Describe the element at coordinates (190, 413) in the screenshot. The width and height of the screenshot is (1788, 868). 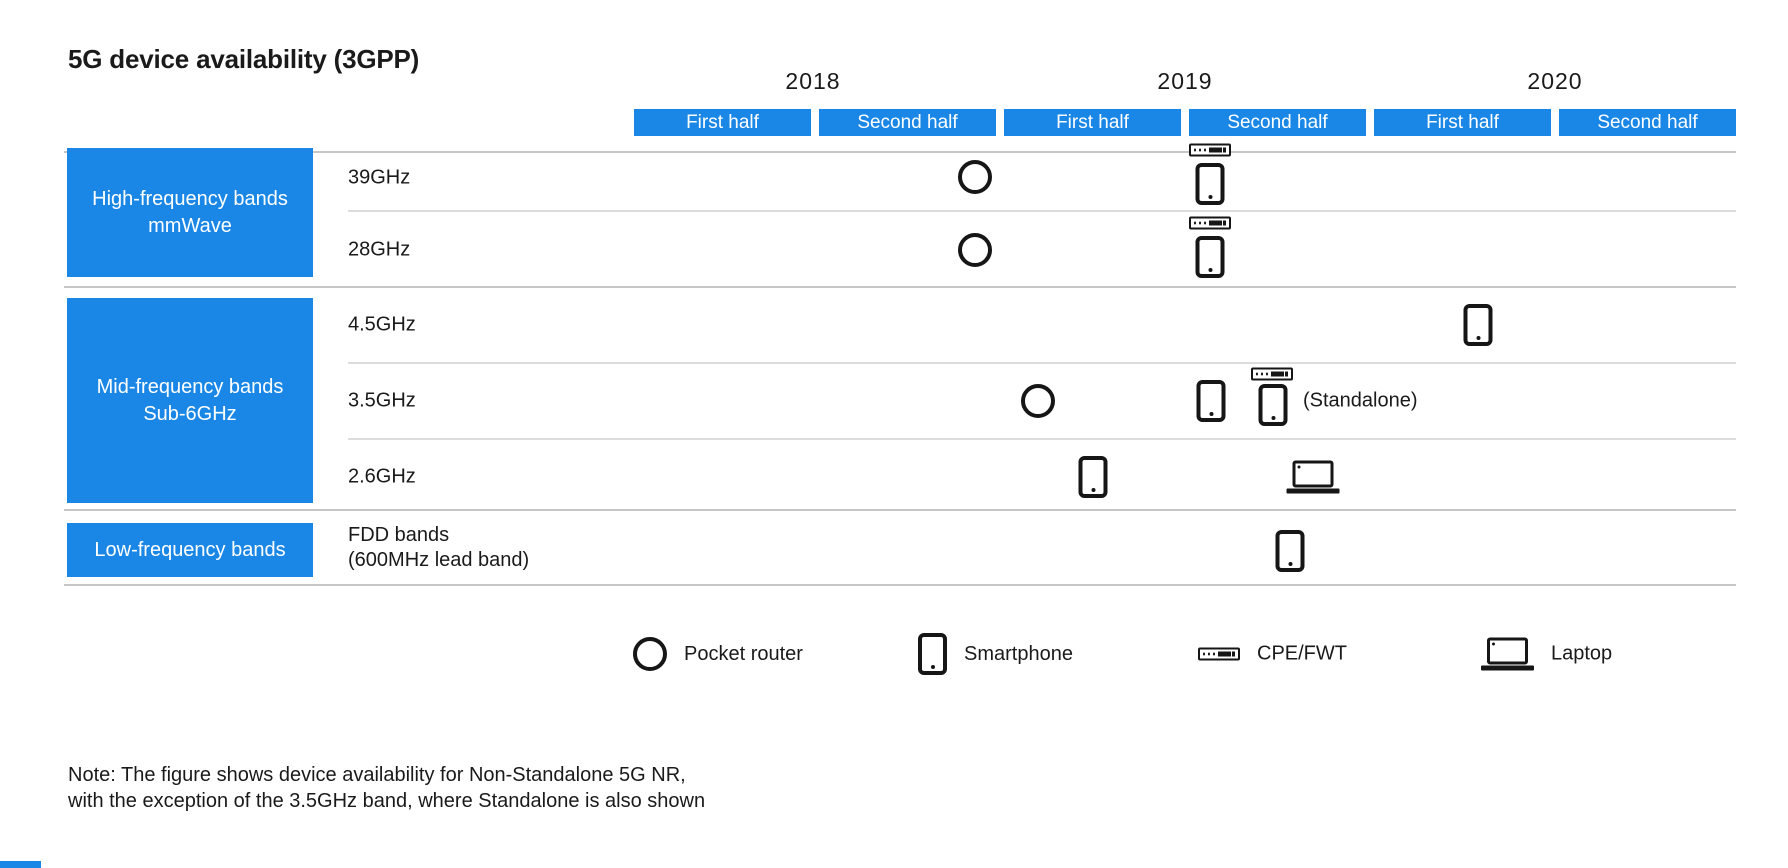
I see `group-label-line2: Sub-6GHz` at that location.